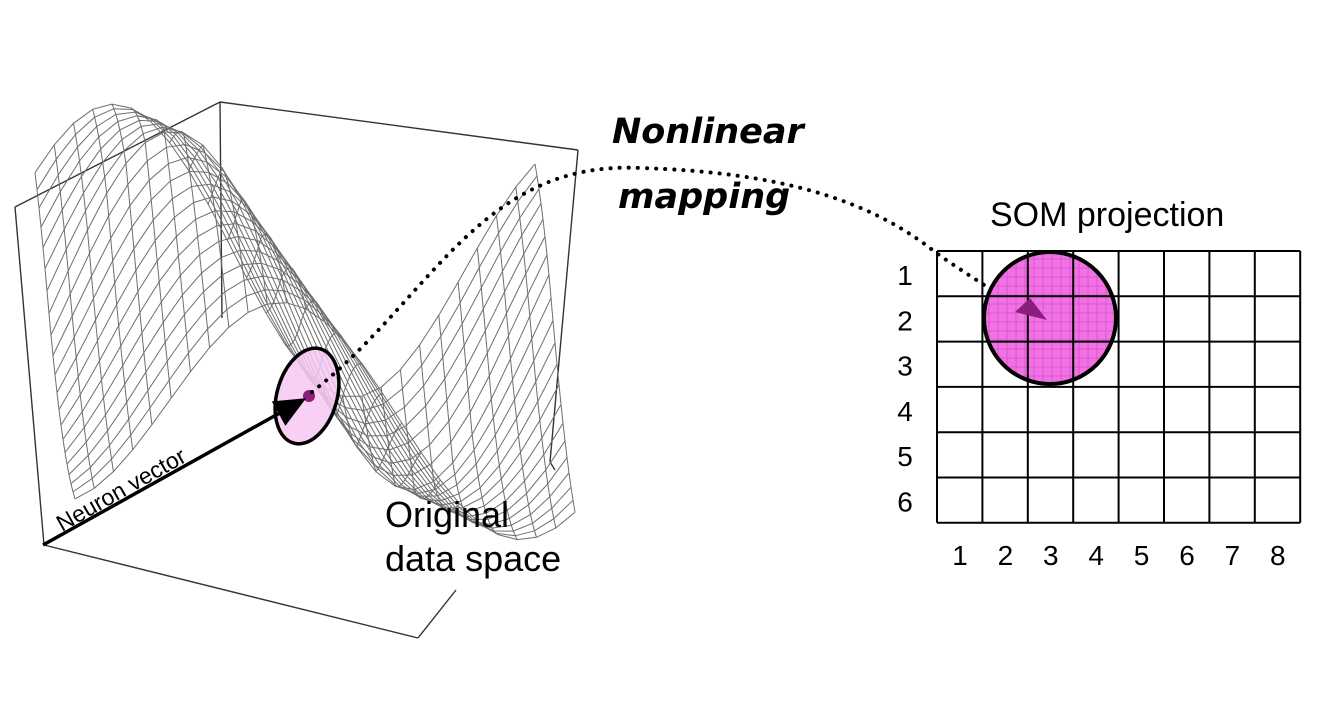 The image size is (1324, 717). Describe the element at coordinates (473, 558) in the screenshot. I see `original-space-label-line2: data space` at that location.